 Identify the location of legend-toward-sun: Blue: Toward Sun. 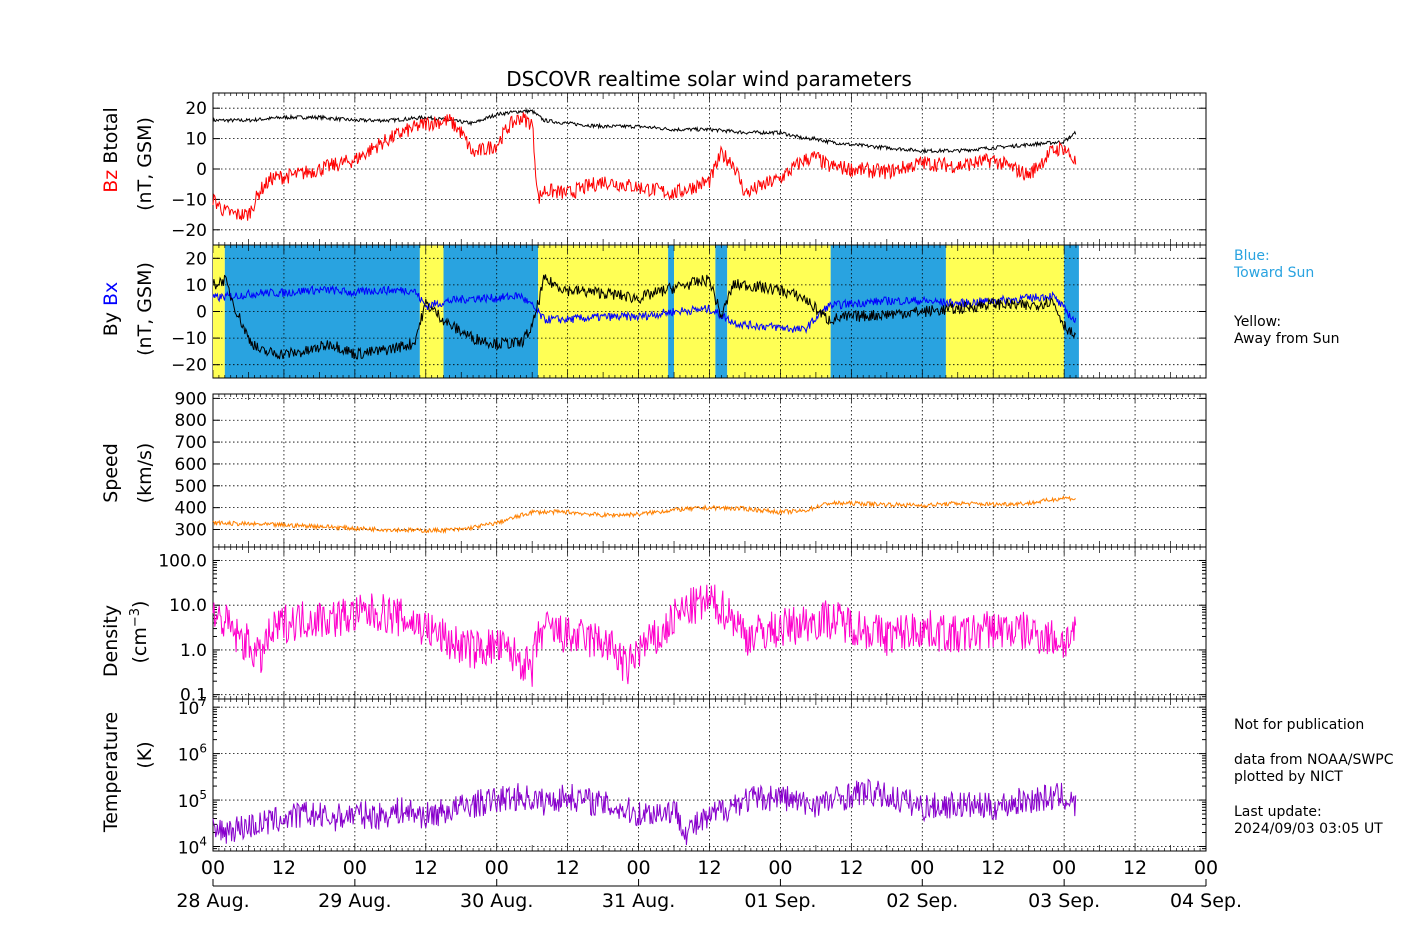
(1274, 265).